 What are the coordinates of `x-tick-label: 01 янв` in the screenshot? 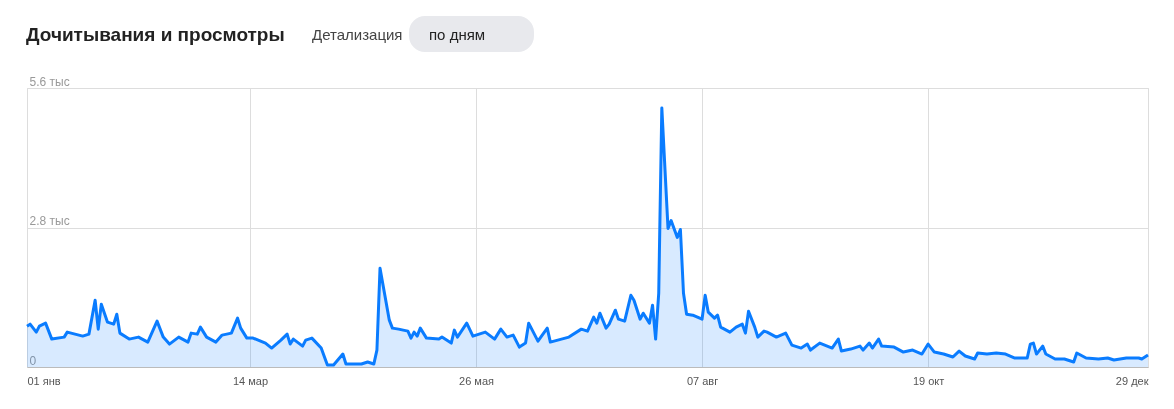 It's located at (44, 380).